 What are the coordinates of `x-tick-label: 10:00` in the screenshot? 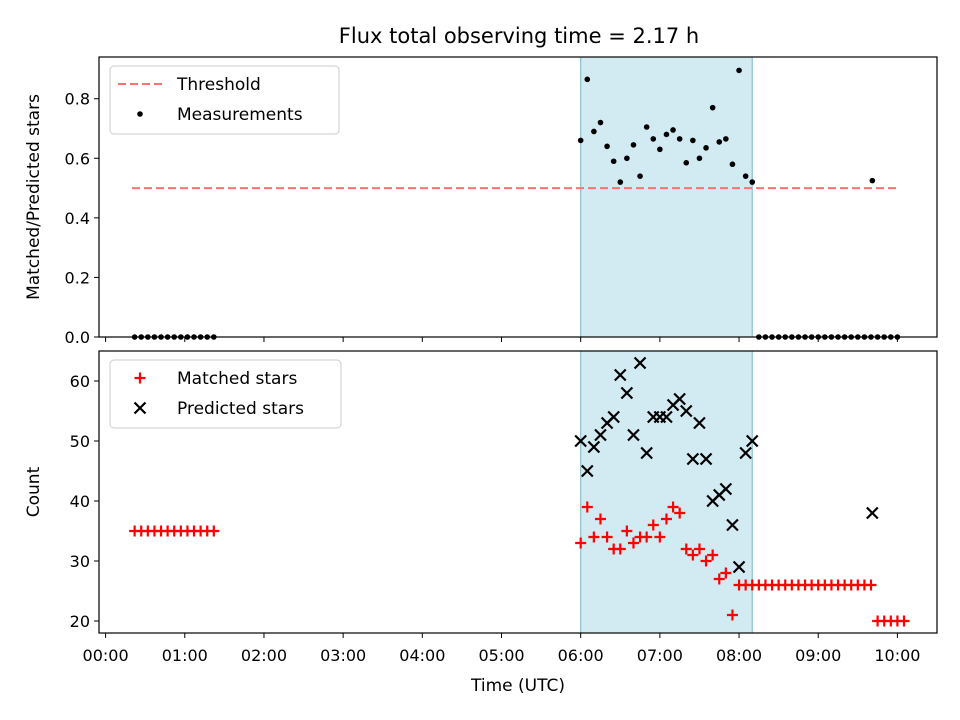 It's located at (897, 655).